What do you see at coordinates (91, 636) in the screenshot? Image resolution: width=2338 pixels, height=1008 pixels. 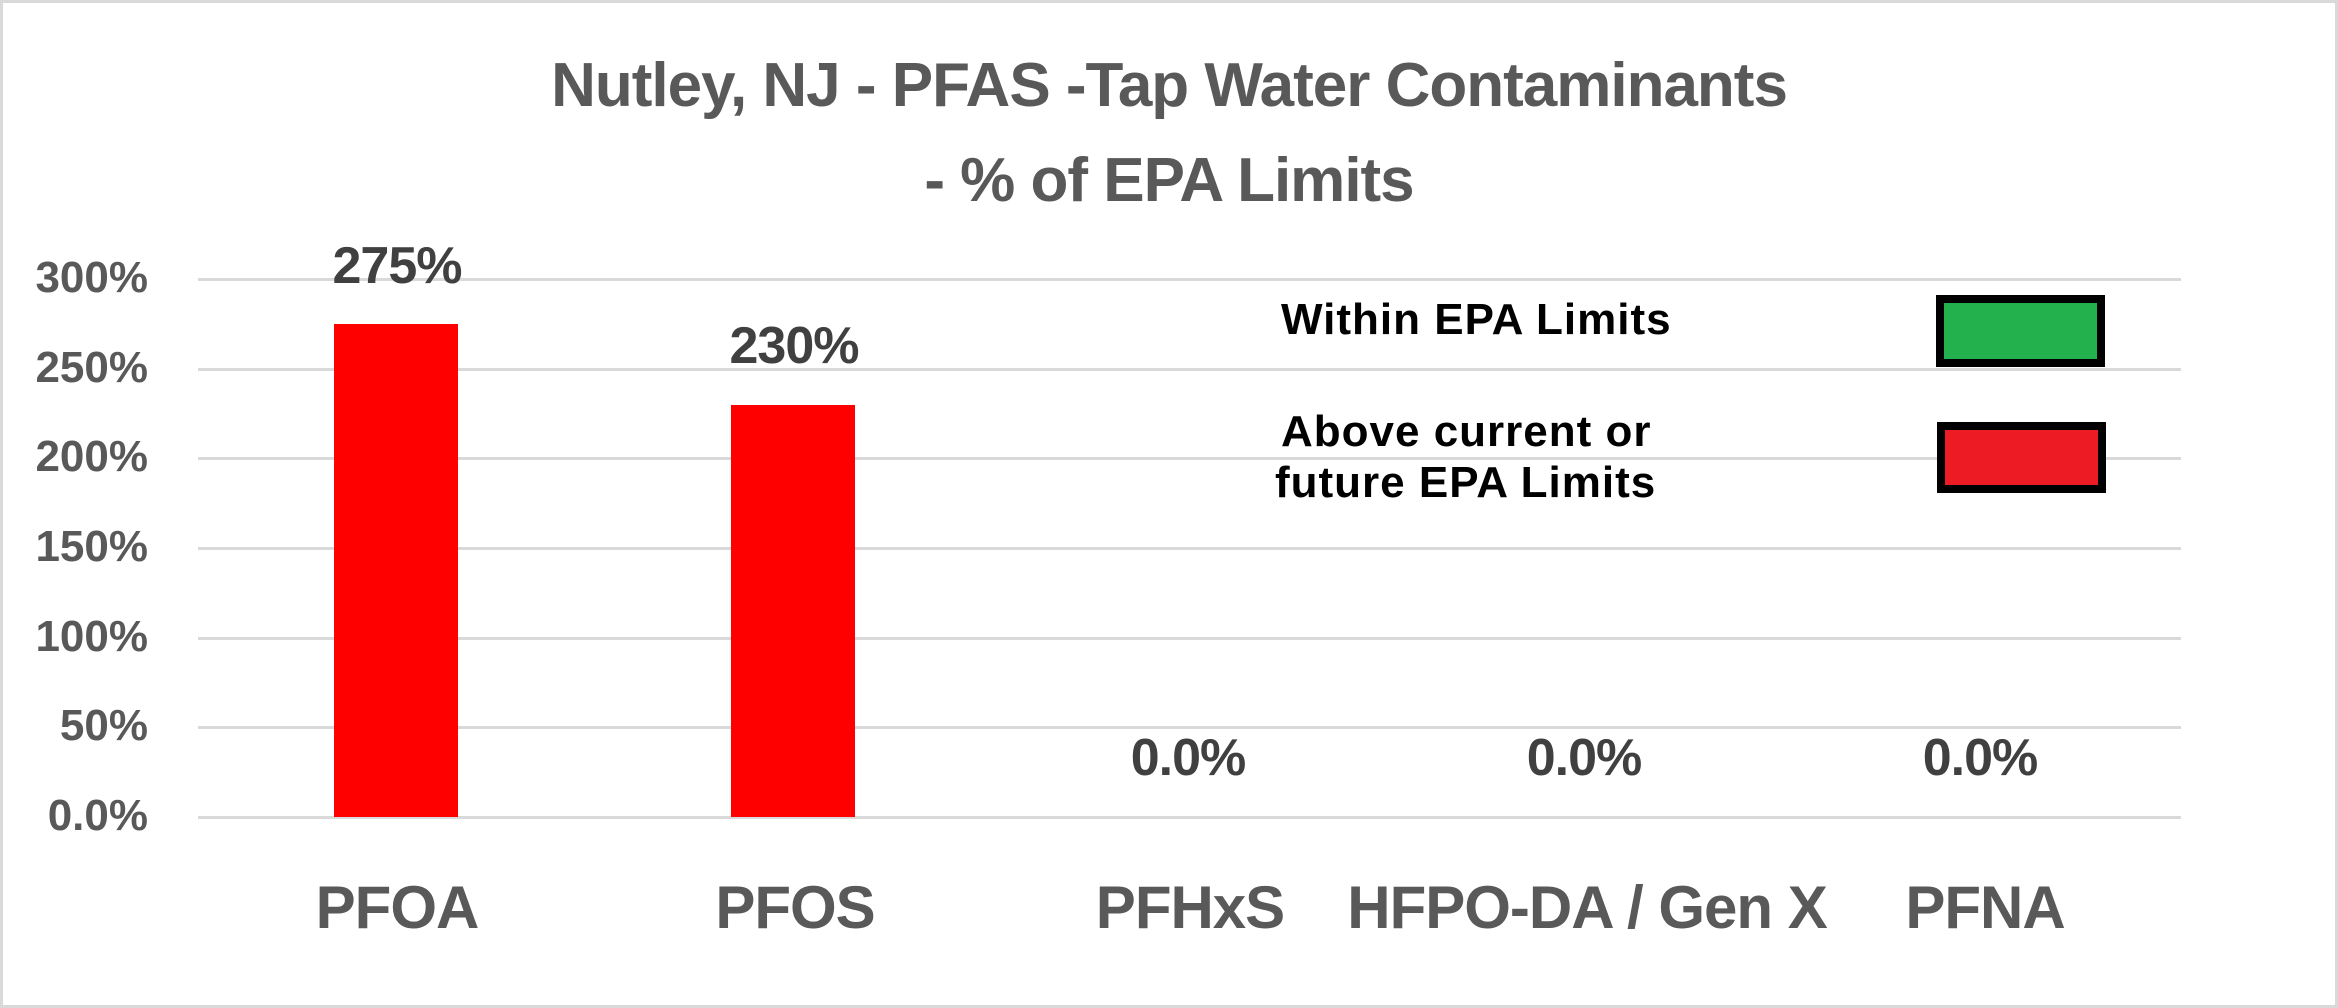 I see `y-tick-label: 100%` at bounding box center [91, 636].